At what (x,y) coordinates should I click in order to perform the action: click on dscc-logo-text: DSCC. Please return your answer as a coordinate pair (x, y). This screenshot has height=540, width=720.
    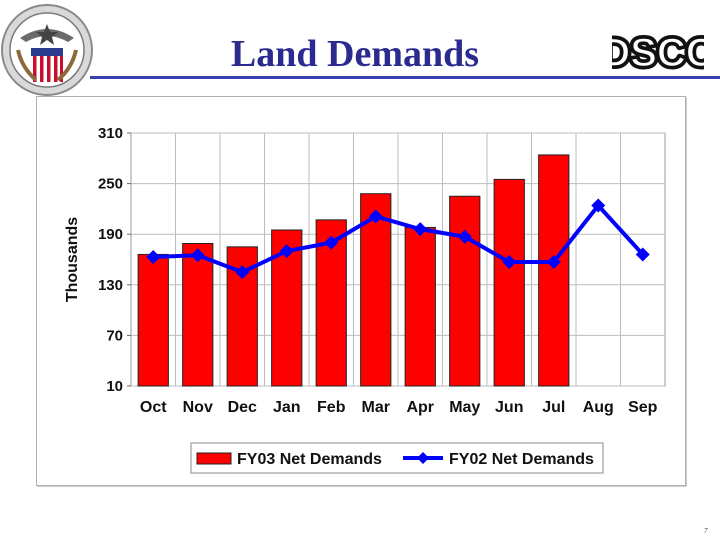
    Looking at the image, I should click on (658, 53).